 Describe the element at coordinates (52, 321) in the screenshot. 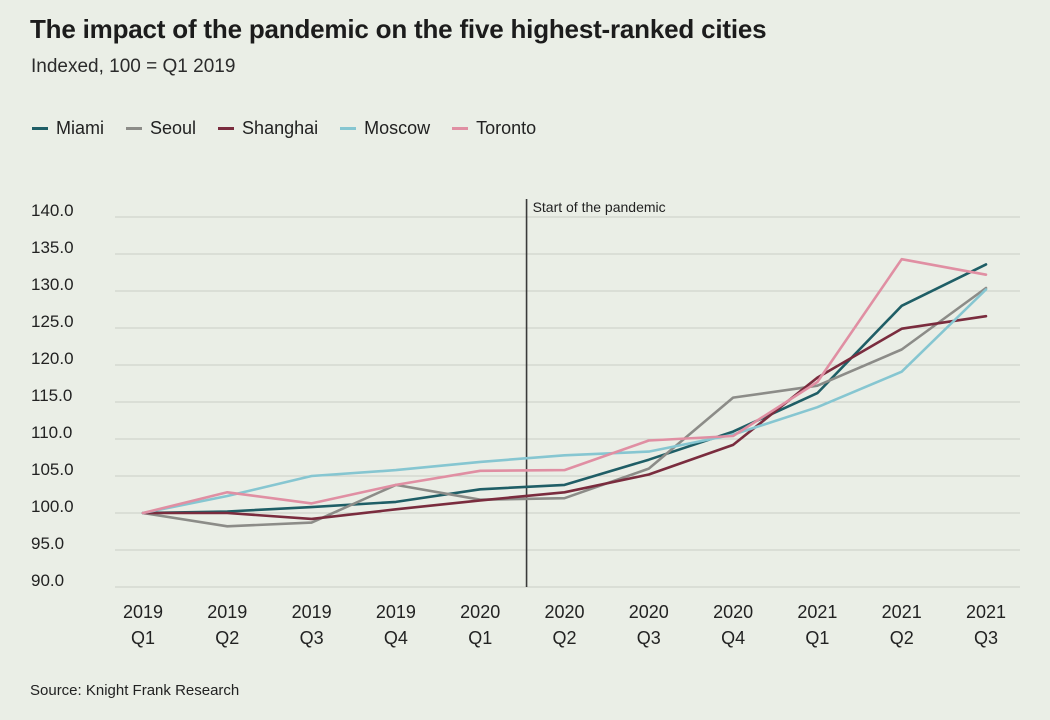

I see `y-tick-label: 125.0` at that location.